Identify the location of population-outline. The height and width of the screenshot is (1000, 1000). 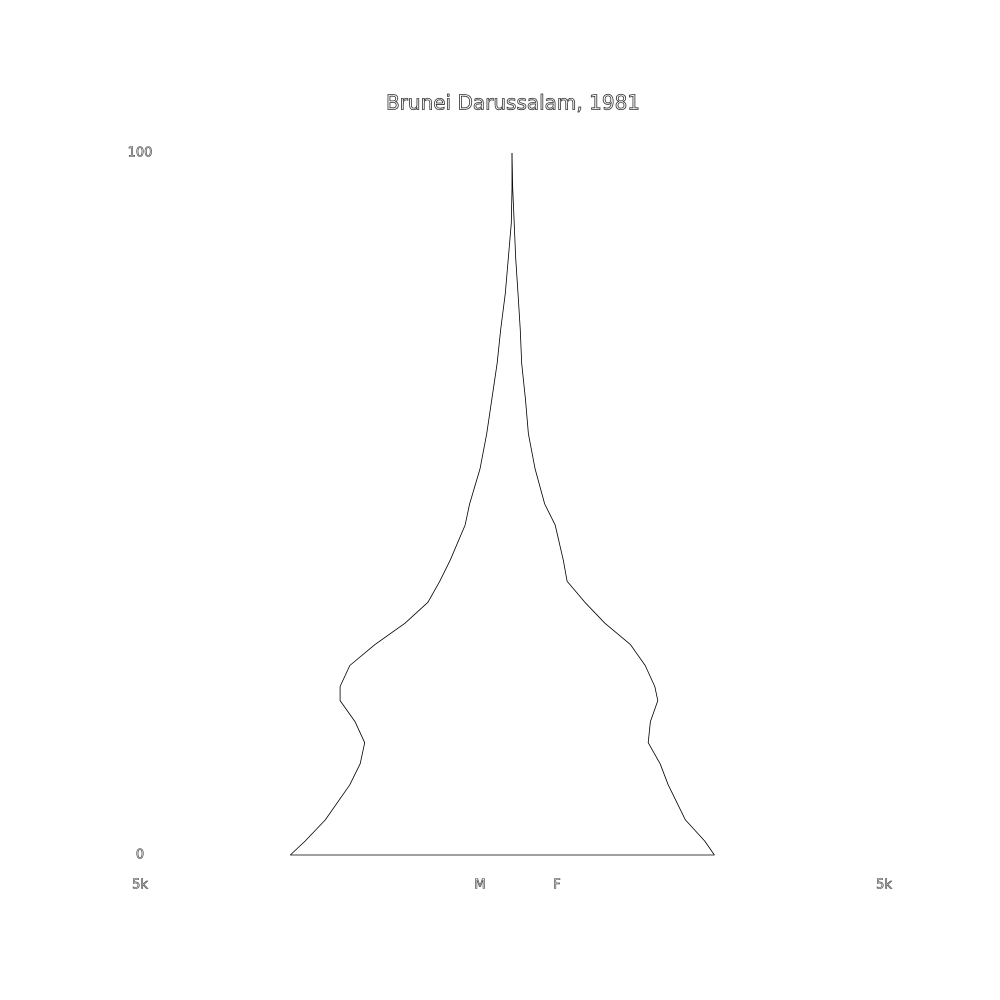
(613, 504).